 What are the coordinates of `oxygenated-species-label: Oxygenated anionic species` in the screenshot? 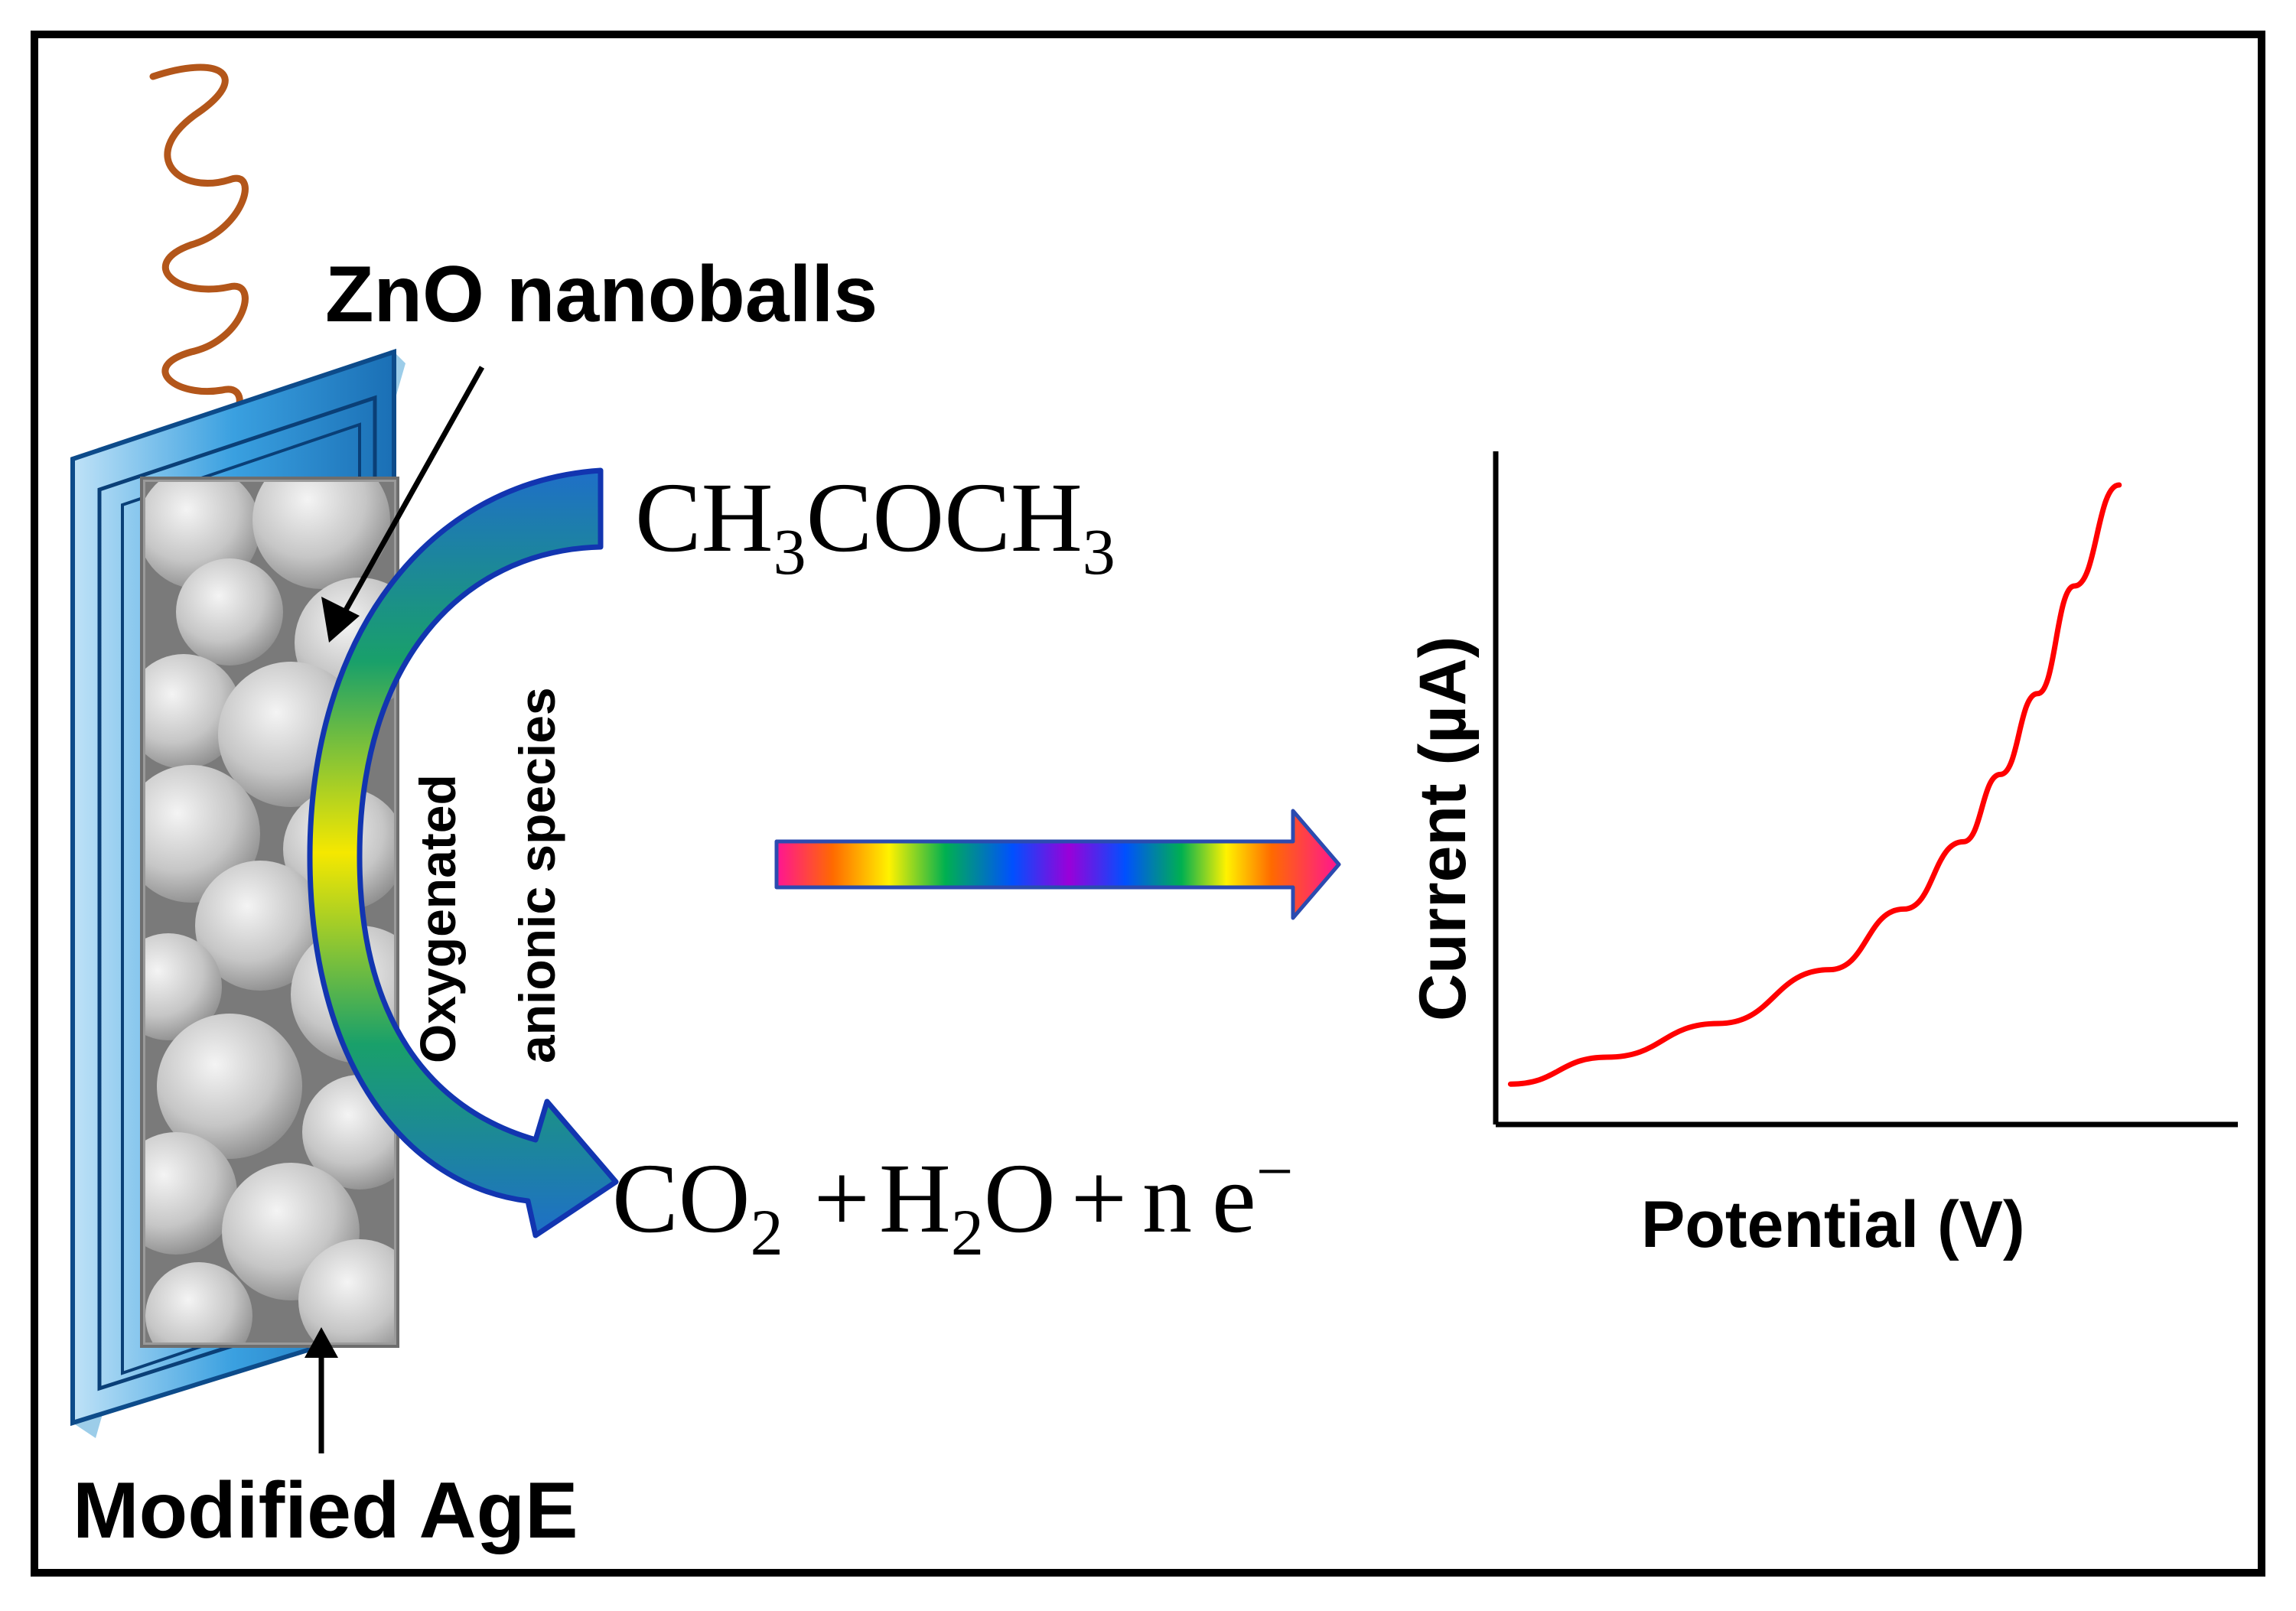 It's located at (487, 875).